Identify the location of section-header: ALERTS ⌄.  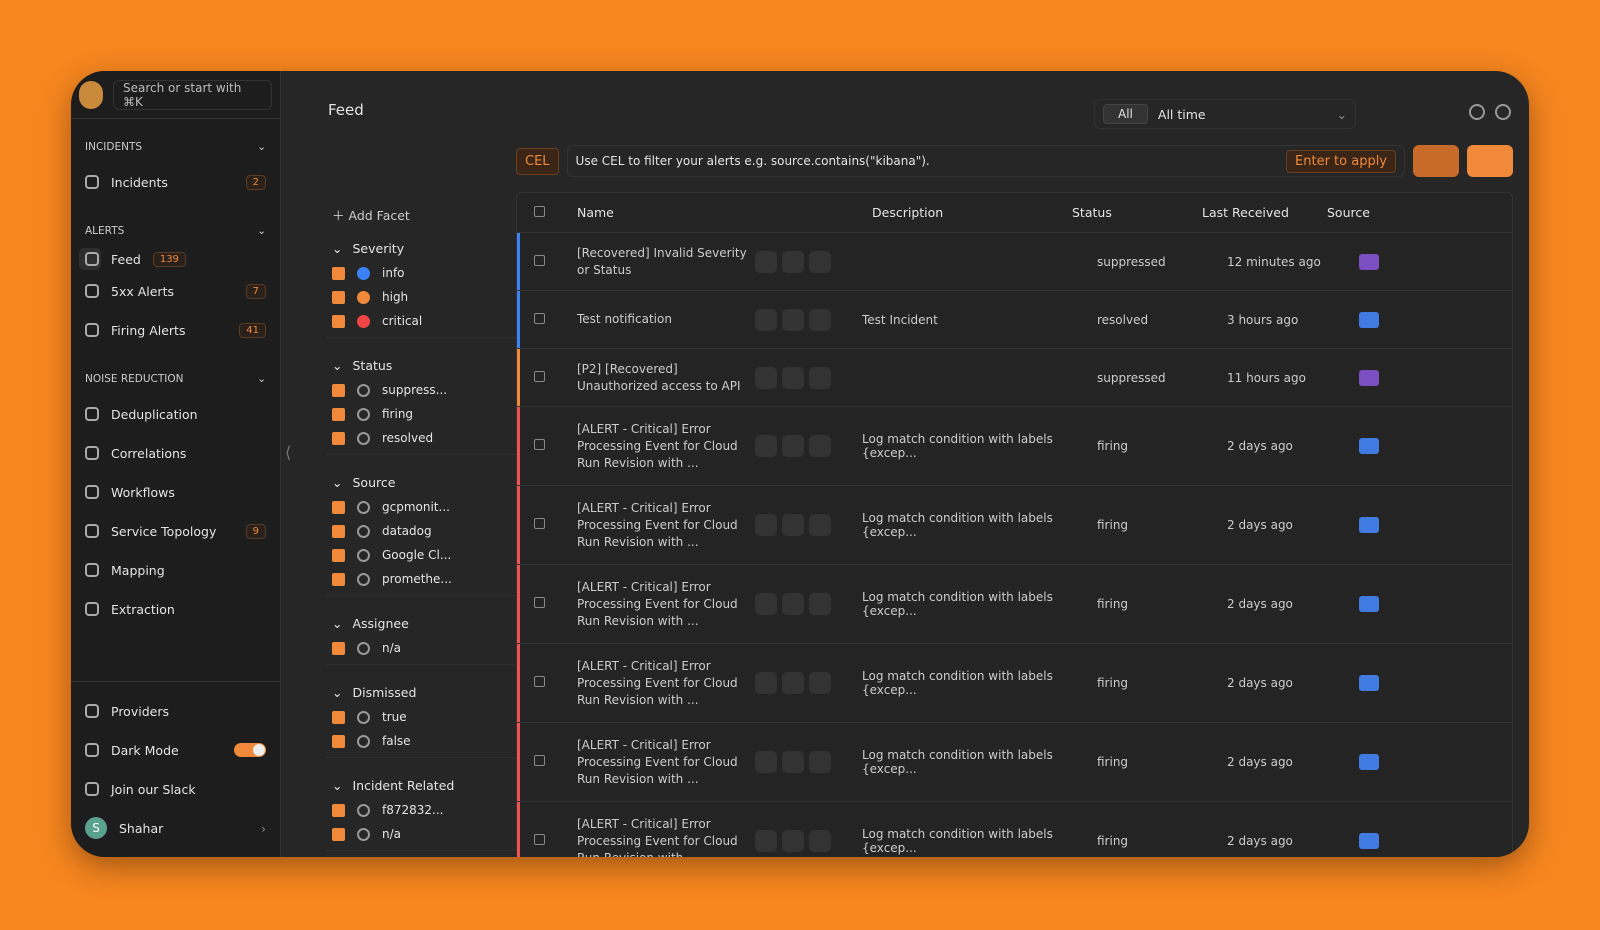
(175, 224).